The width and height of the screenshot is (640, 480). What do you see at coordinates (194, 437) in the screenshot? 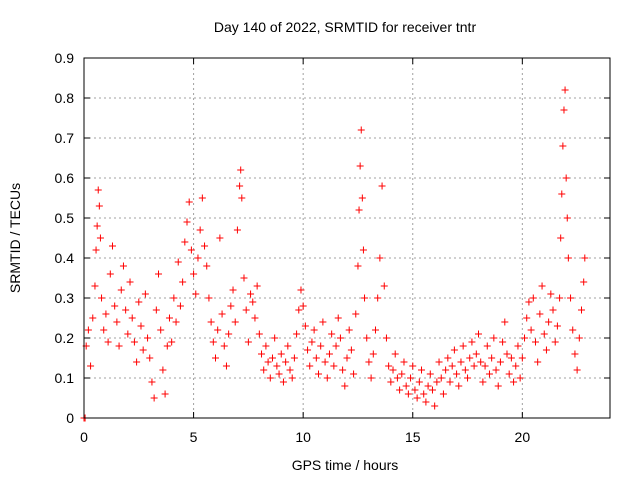
I see `x-tick-label: 5` at bounding box center [194, 437].